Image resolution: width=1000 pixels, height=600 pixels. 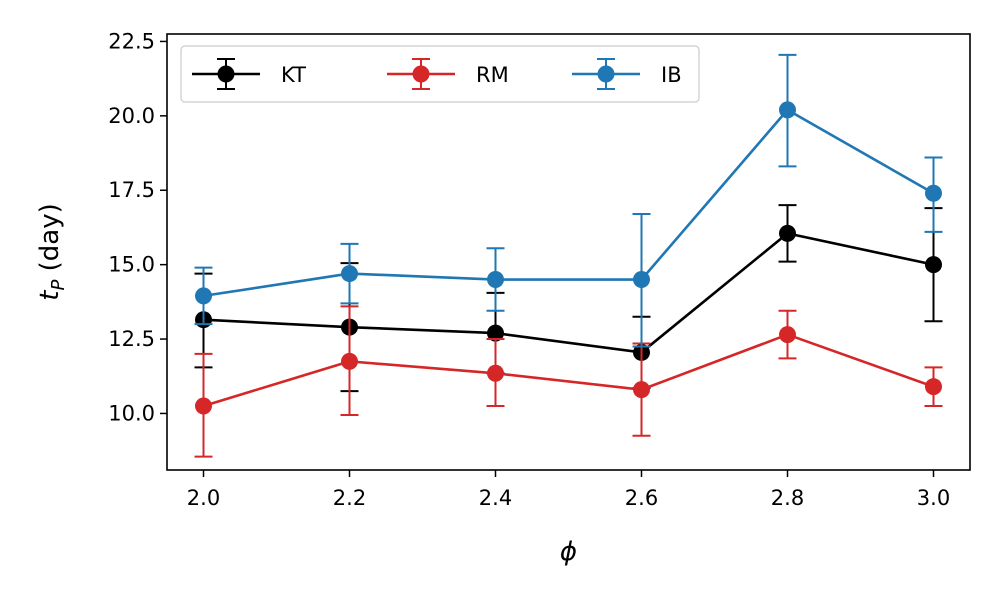 I want to click on y-tick-label: 17.5, so click(x=131, y=190).